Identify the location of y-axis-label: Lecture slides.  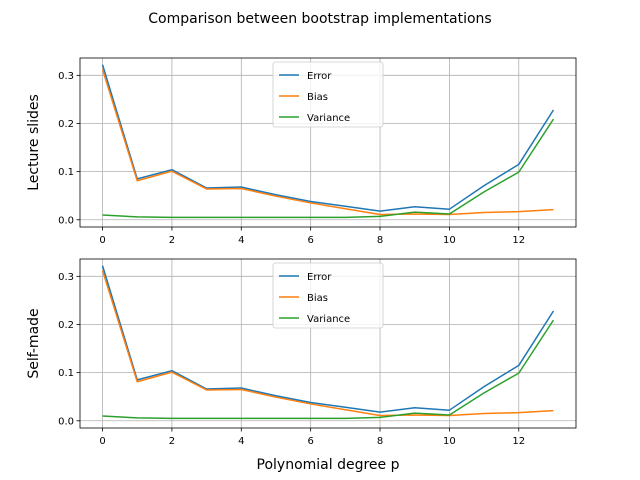
(34, 142).